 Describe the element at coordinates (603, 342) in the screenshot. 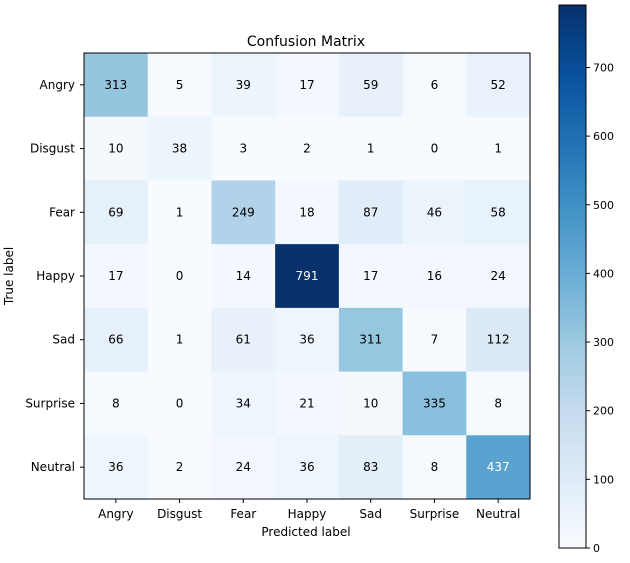

I see `colorbar-tick-label: 300` at that location.